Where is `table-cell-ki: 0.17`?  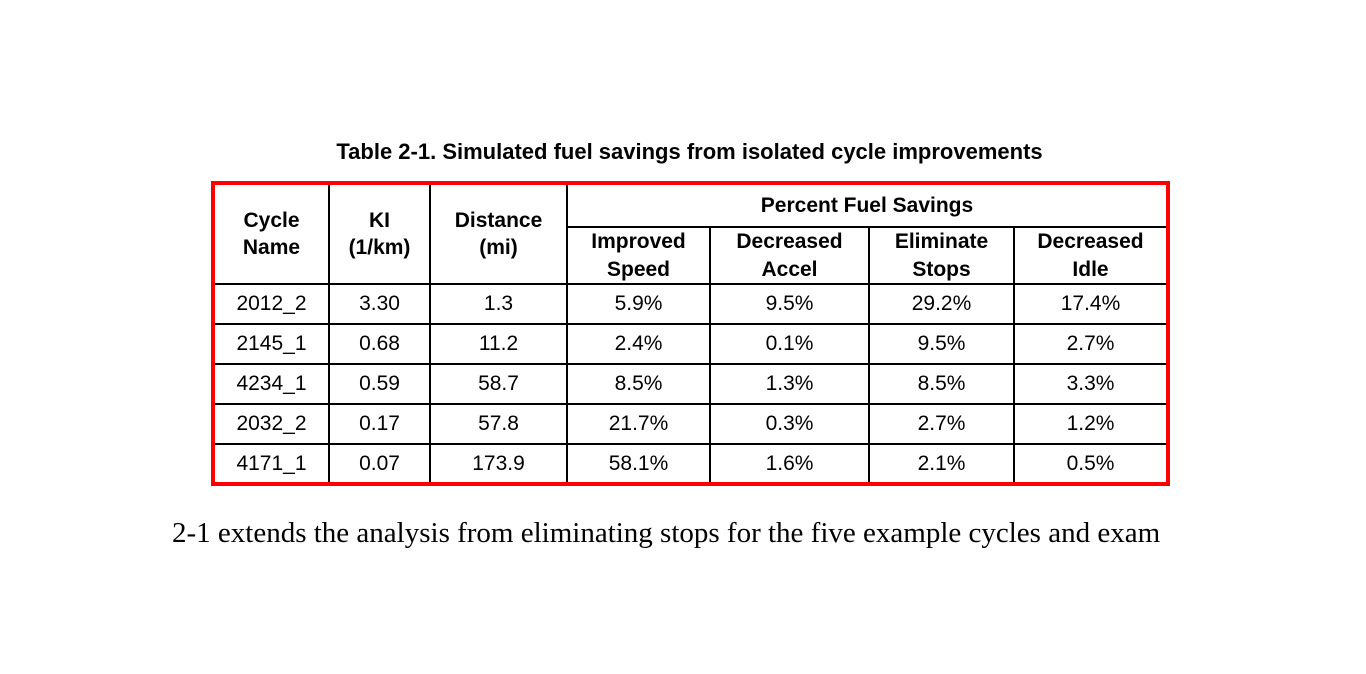 table-cell-ki: 0.17 is located at coordinates (379, 424).